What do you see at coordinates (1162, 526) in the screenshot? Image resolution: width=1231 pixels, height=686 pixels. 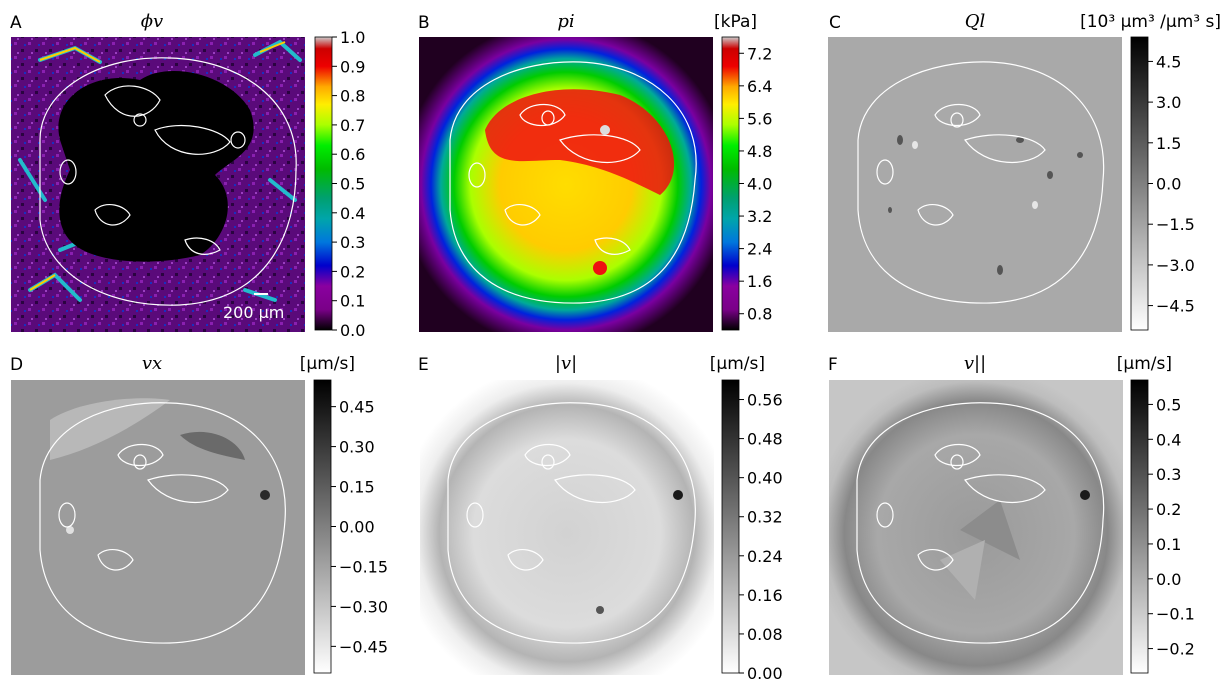 I see `colorbar-f: 0.5 0.4 0.3 0.2 0.1 0.0 −0.1 −0.2` at bounding box center [1162, 526].